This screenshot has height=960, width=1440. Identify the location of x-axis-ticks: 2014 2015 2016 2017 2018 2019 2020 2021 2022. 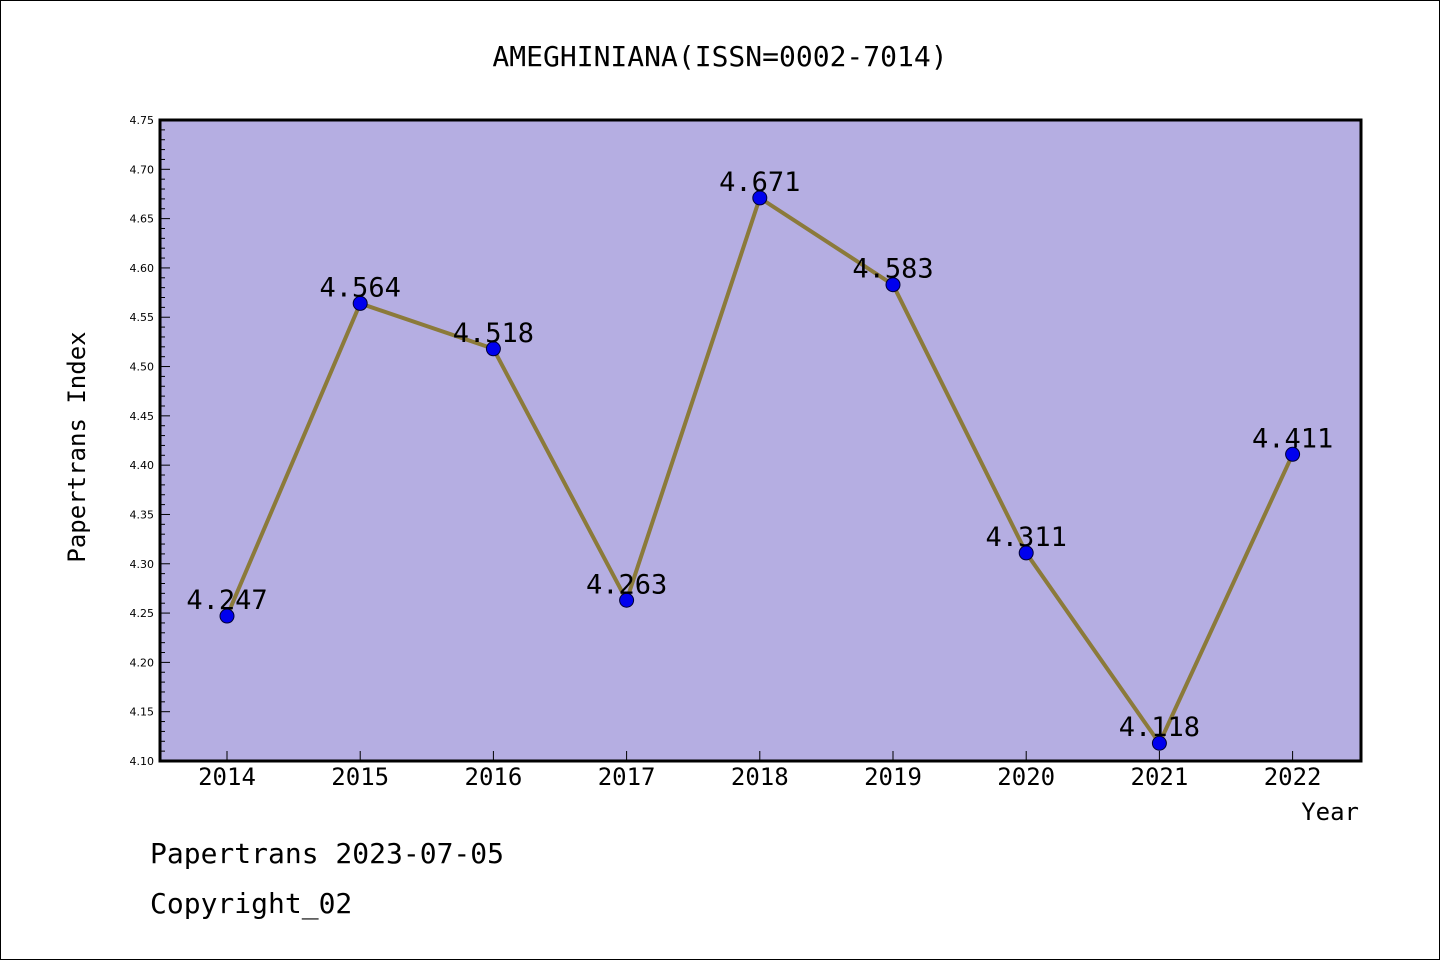
(759, 771).